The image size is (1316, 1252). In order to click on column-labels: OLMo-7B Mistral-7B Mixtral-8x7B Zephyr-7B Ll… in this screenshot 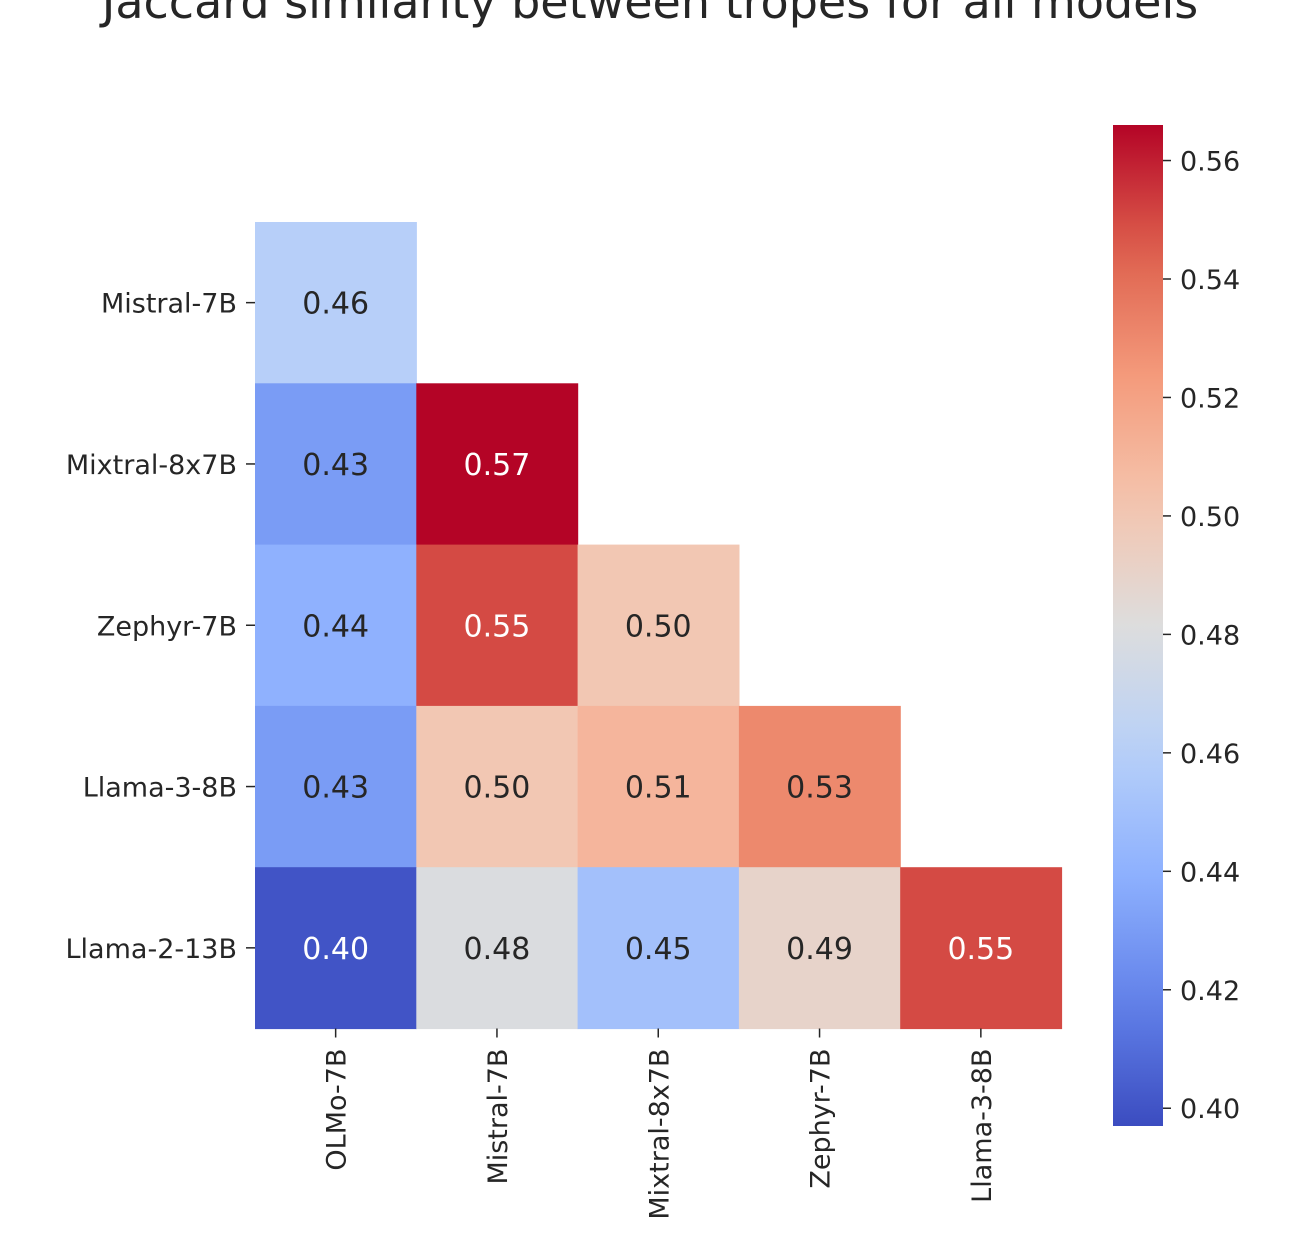, I will do `click(660, 1124)`.